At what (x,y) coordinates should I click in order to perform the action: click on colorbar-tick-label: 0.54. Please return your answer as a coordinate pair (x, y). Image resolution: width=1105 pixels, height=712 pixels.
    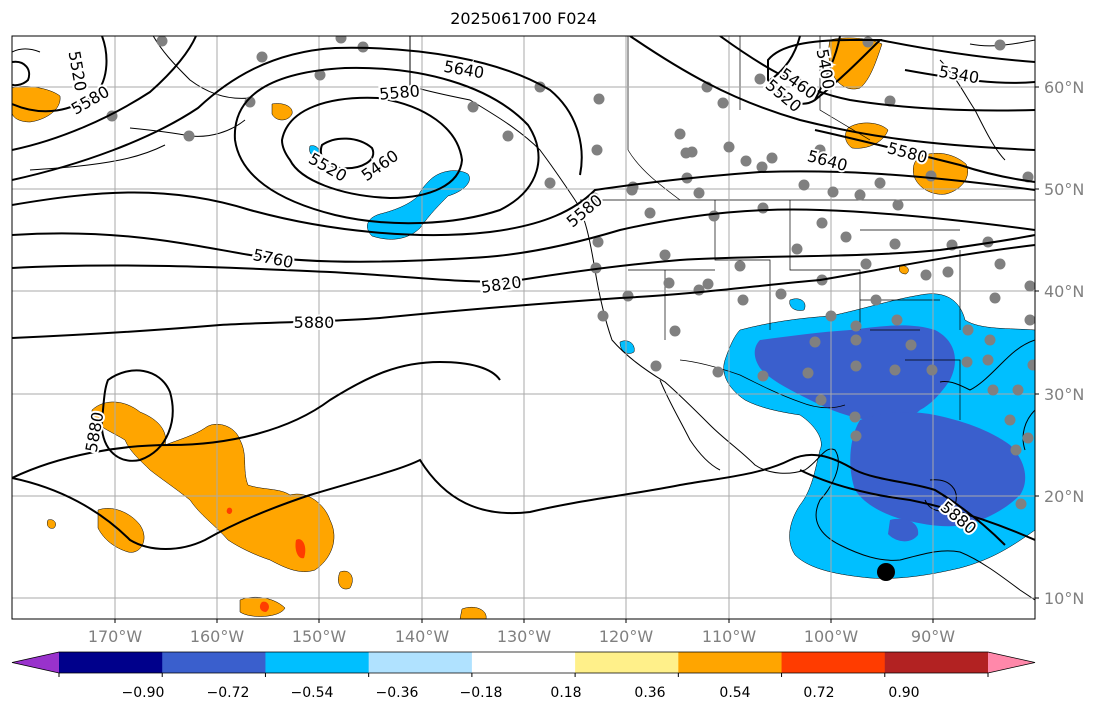
    Looking at the image, I should click on (734, 693).